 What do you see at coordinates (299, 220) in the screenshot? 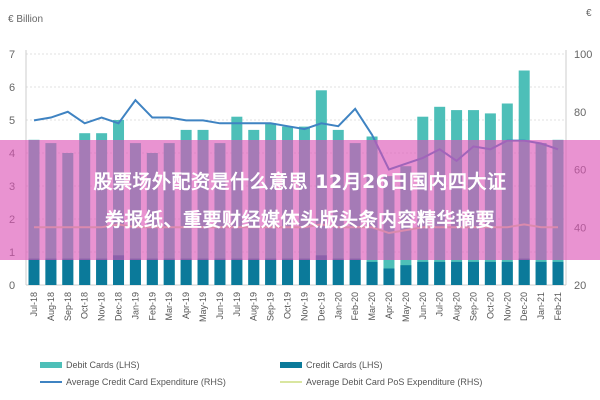
I see `overlay-line-2: 券报纸、重要财经媒体头版头条内容精华摘要` at bounding box center [299, 220].